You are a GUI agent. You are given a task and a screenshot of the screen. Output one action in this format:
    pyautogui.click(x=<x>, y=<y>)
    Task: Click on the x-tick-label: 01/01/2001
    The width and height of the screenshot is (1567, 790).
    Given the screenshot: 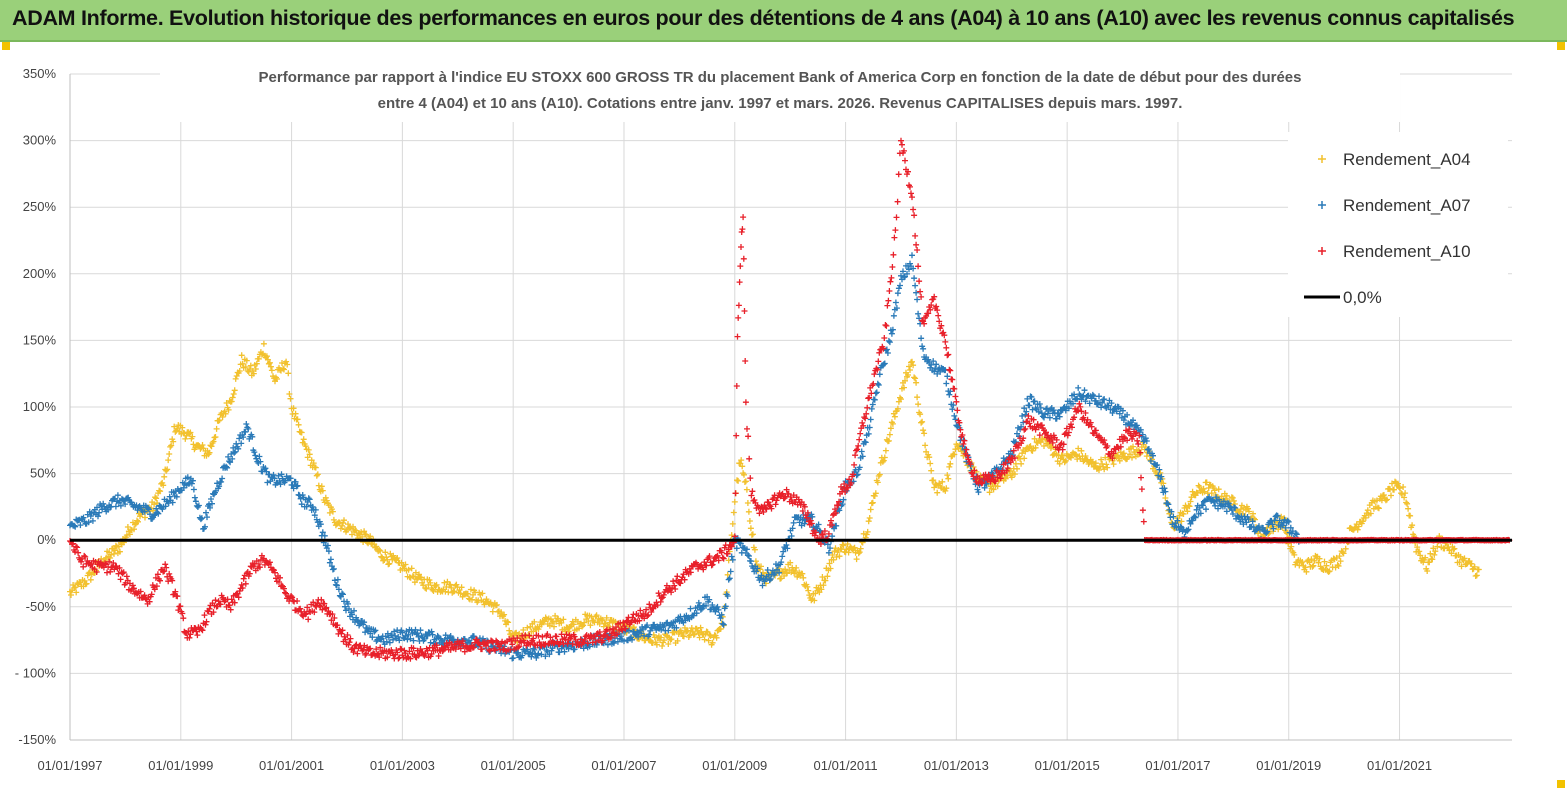 What is the action you would take?
    pyautogui.click(x=291, y=765)
    